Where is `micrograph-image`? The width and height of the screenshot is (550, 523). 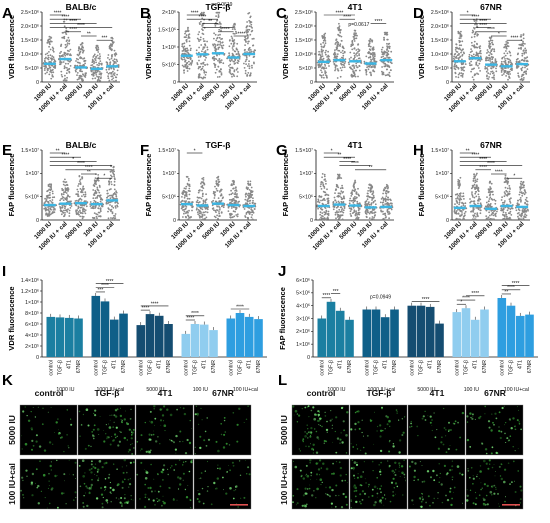
micrograph-image is located at coordinates (48, 430).